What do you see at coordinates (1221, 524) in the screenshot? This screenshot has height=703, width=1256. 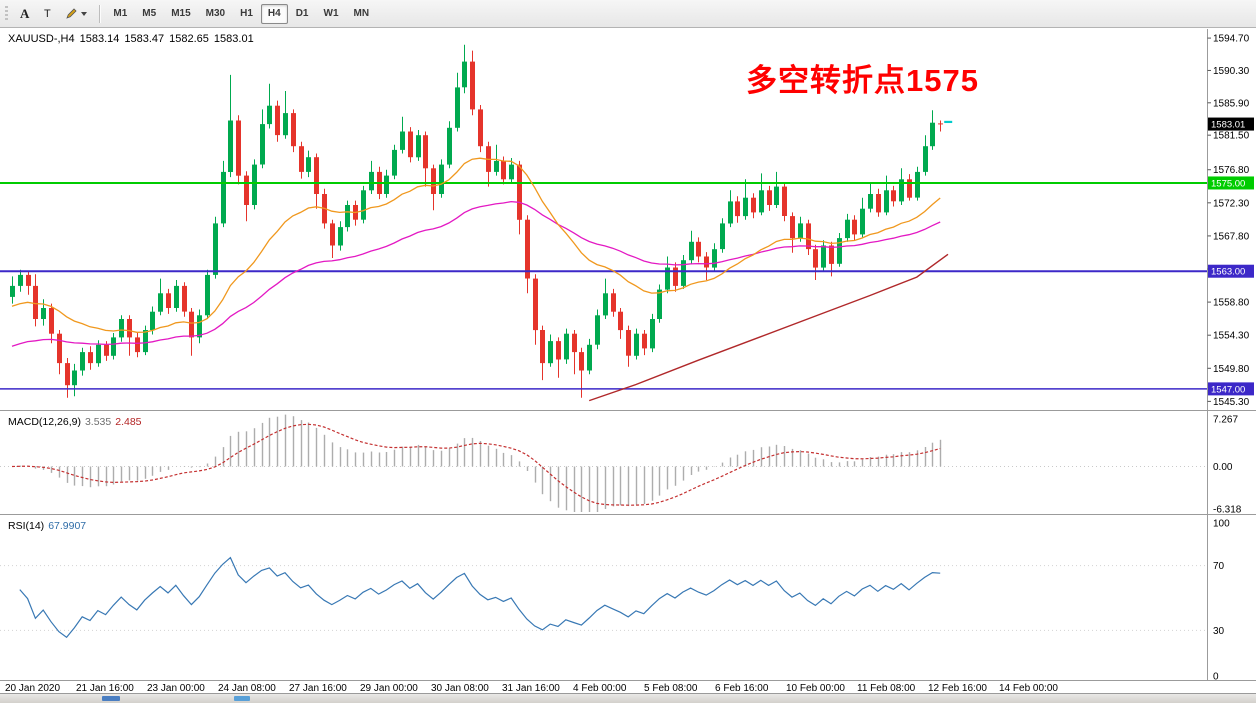 I see `svg-text: 100` at bounding box center [1221, 524].